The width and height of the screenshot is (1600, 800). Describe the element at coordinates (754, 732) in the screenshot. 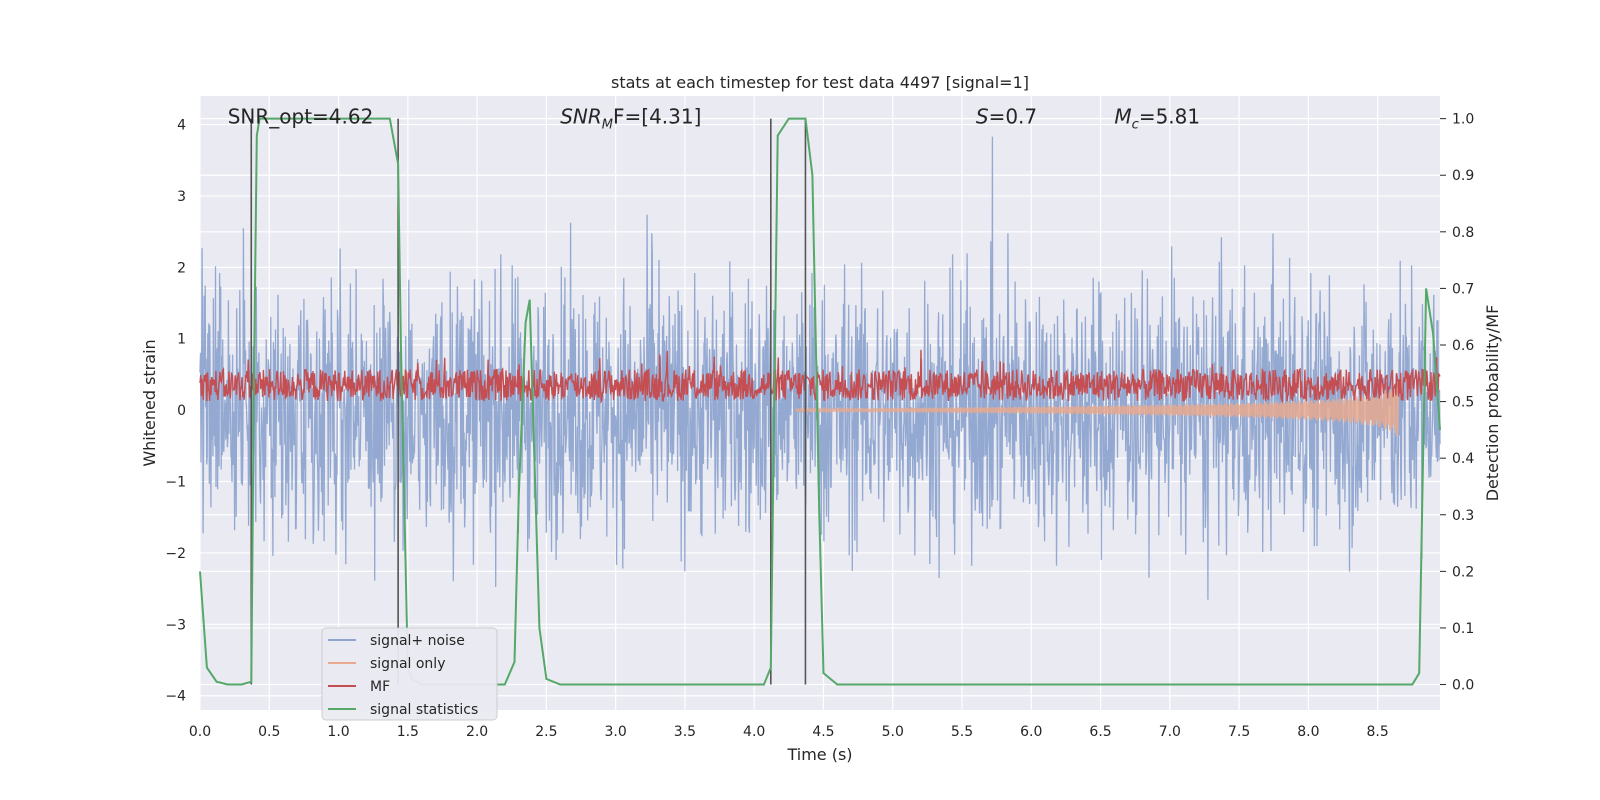

I see `x-tick-label: 4.0` at that location.